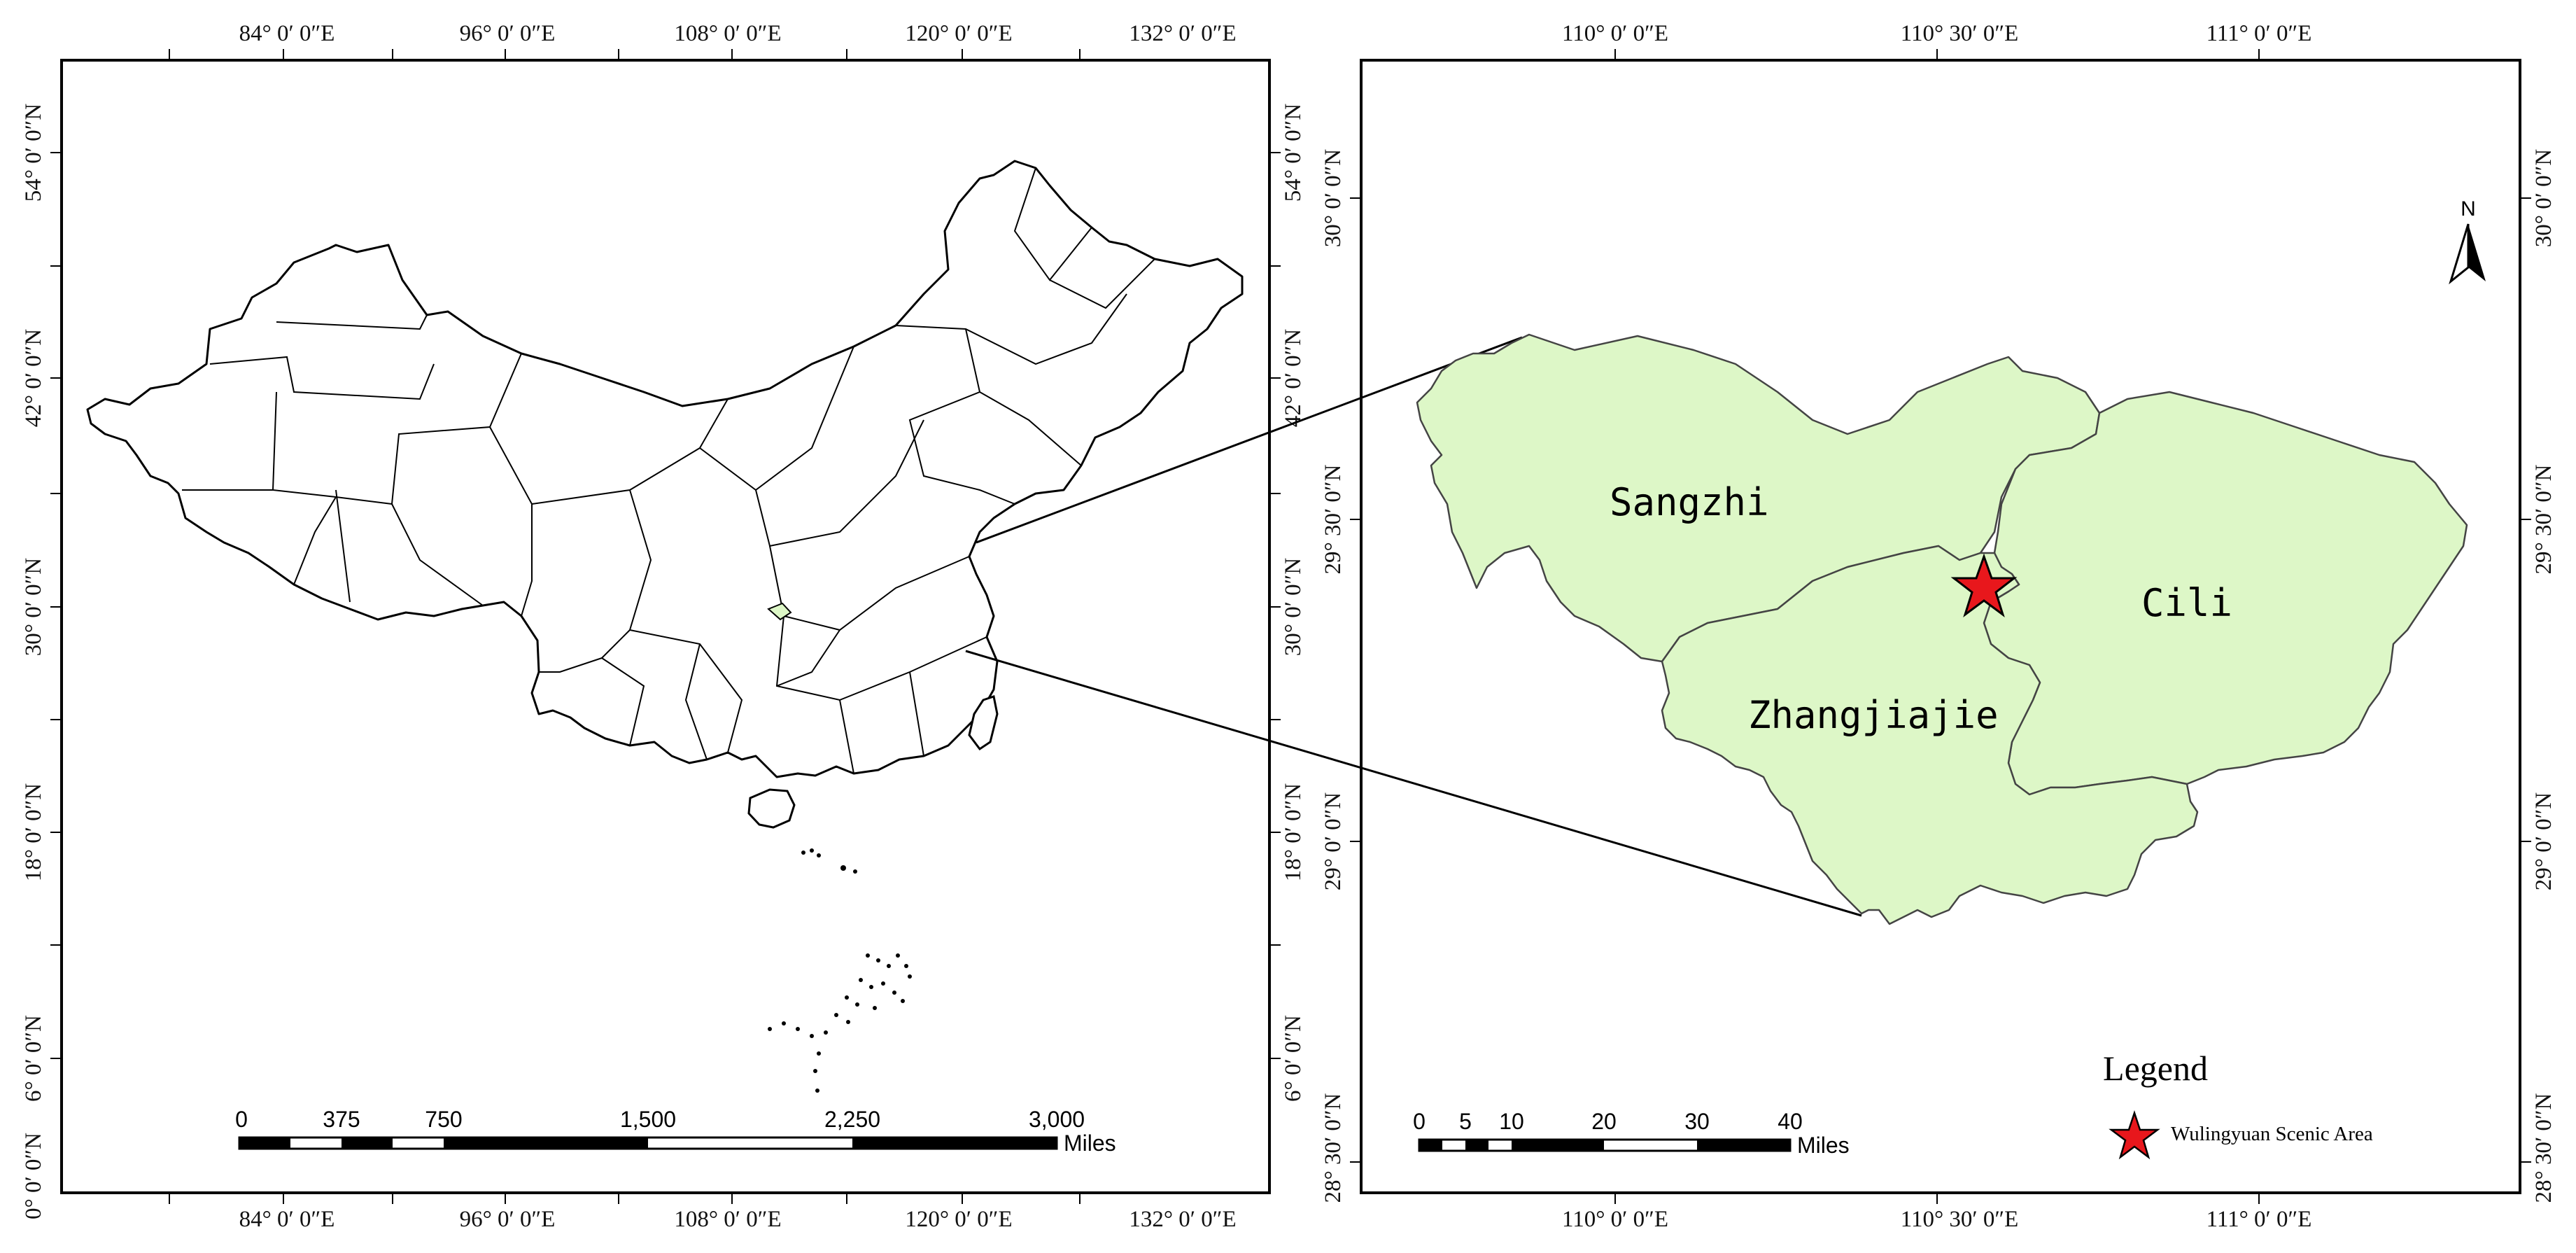 The image size is (2576, 1253). Describe the element at coordinates (1689, 502) in the screenshot. I see `label-sangzhi: Sangzhi` at that location.